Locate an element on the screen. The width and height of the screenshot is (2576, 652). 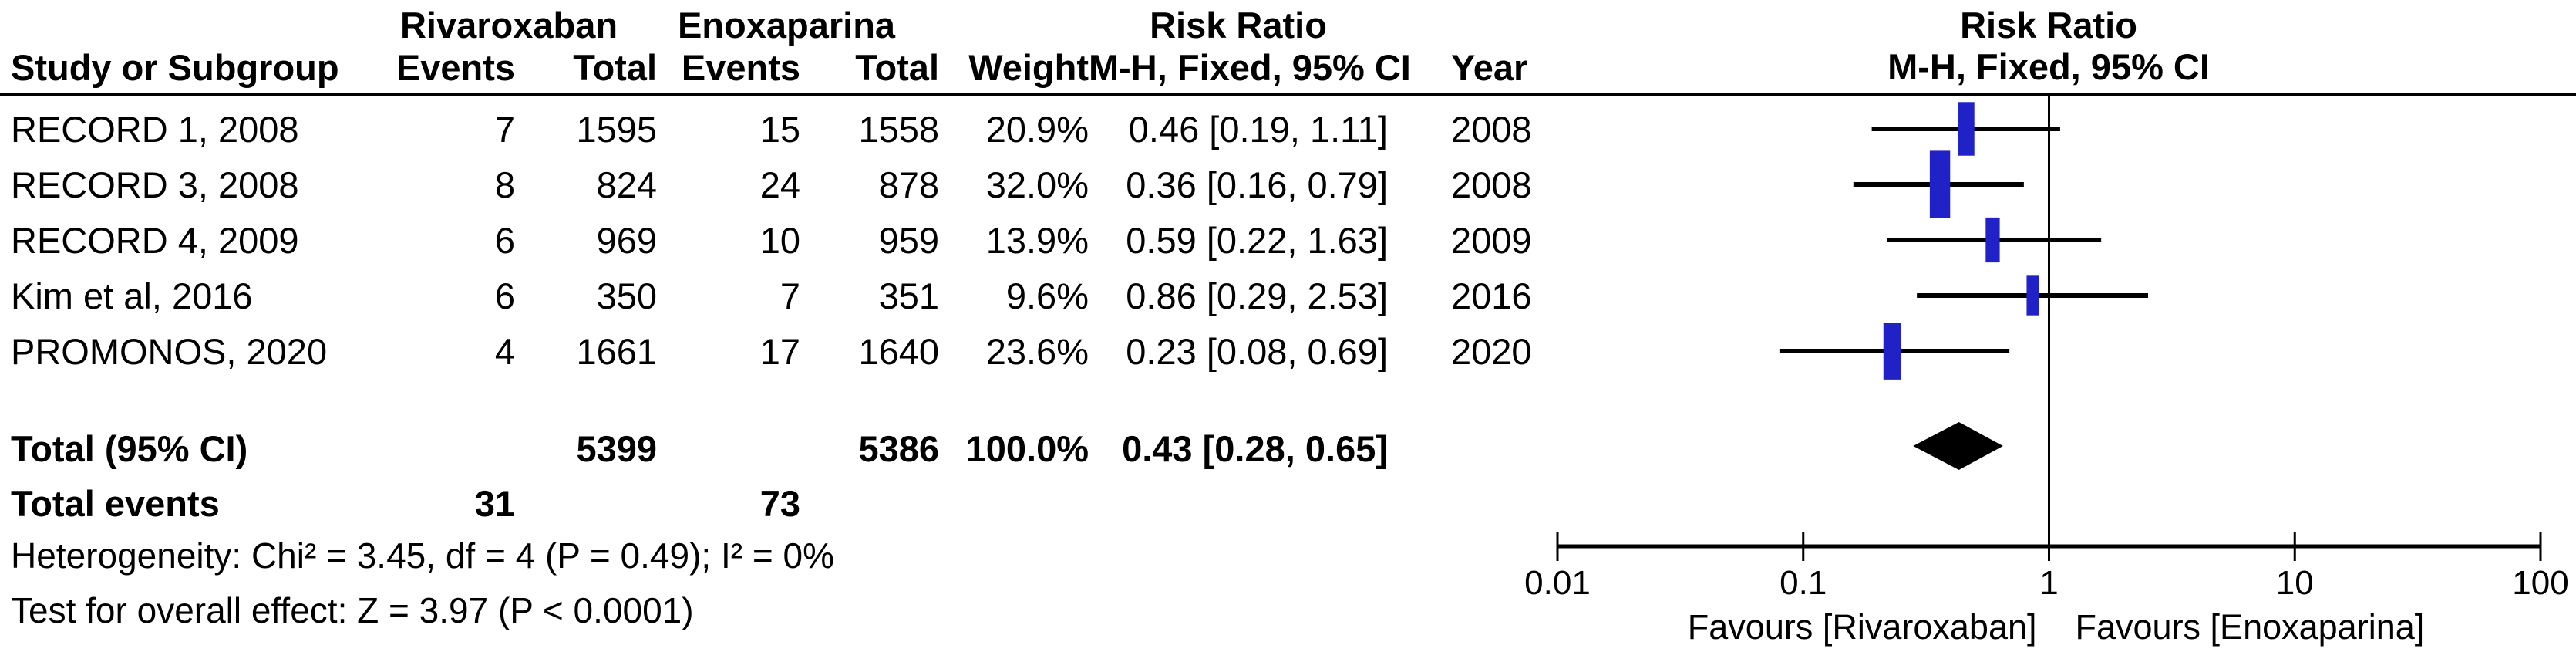
riva-total: 824 is located at coordinates (626, 184).